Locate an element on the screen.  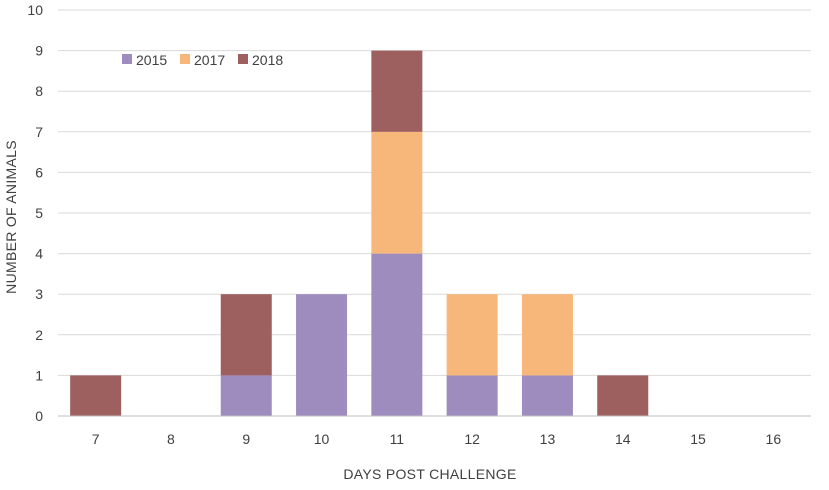
x-tick-label: 8 is located at coordinates (171, 439).